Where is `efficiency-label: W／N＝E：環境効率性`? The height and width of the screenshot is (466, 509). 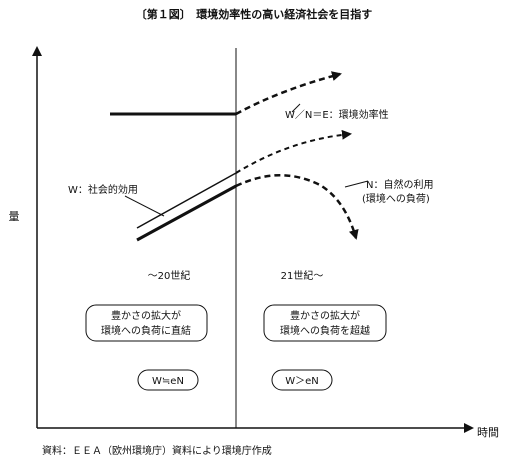 efficiency-label: W／N＝E：環境効率性 is located at coordinates (337, 114).